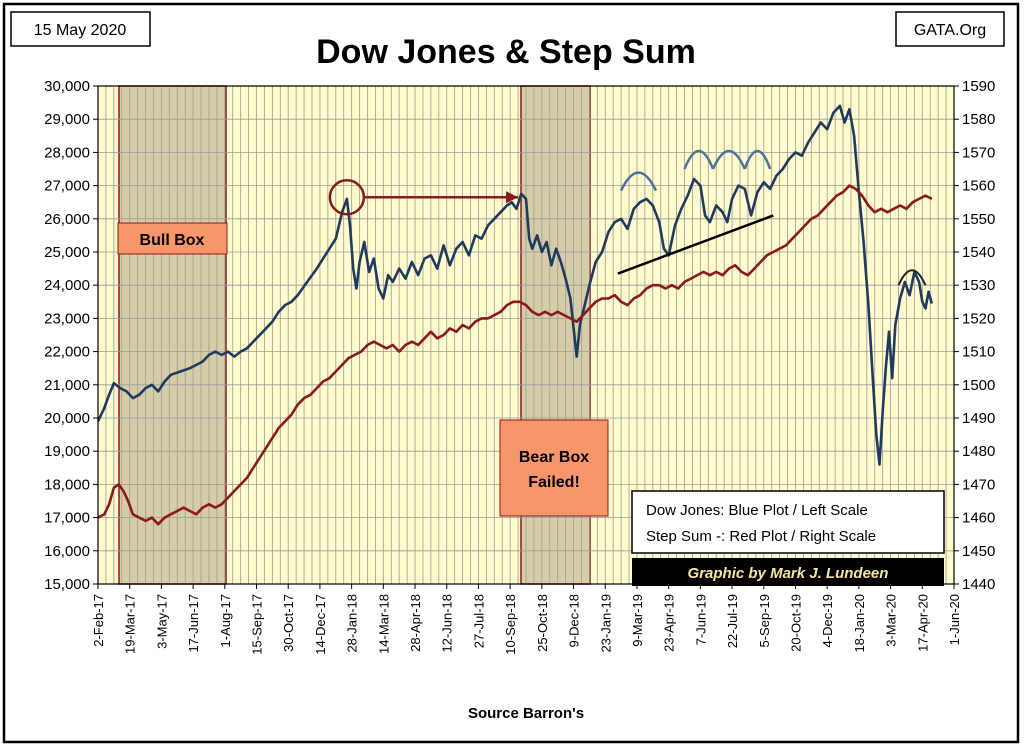 This screenshot has height=750, width=1024. I want to click on y-left-tick-label: 16,000, so click(67, 551).